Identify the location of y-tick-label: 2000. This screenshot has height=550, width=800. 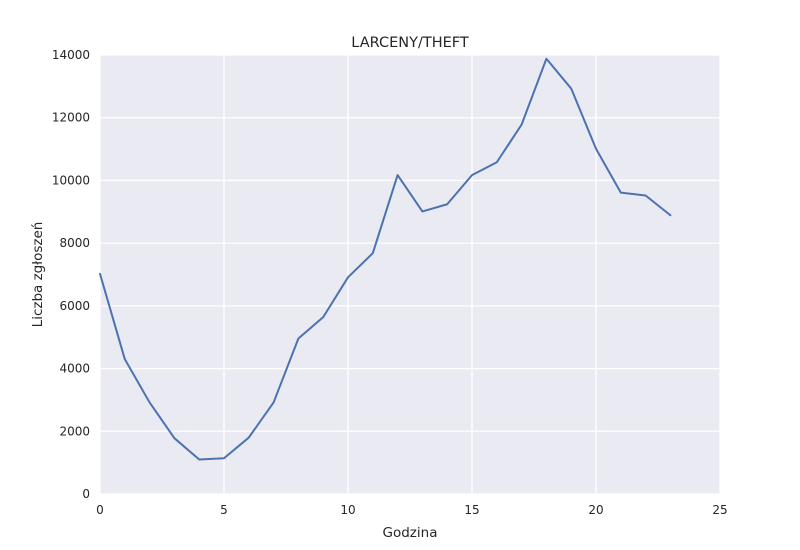
(74, 431).